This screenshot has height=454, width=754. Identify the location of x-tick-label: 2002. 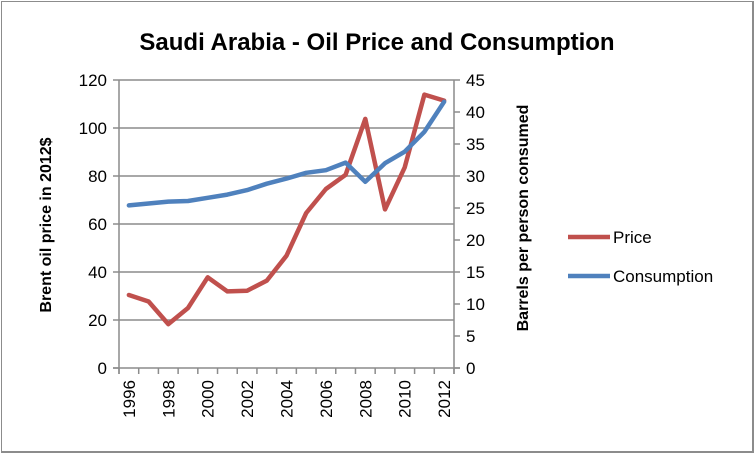
(247, 399).